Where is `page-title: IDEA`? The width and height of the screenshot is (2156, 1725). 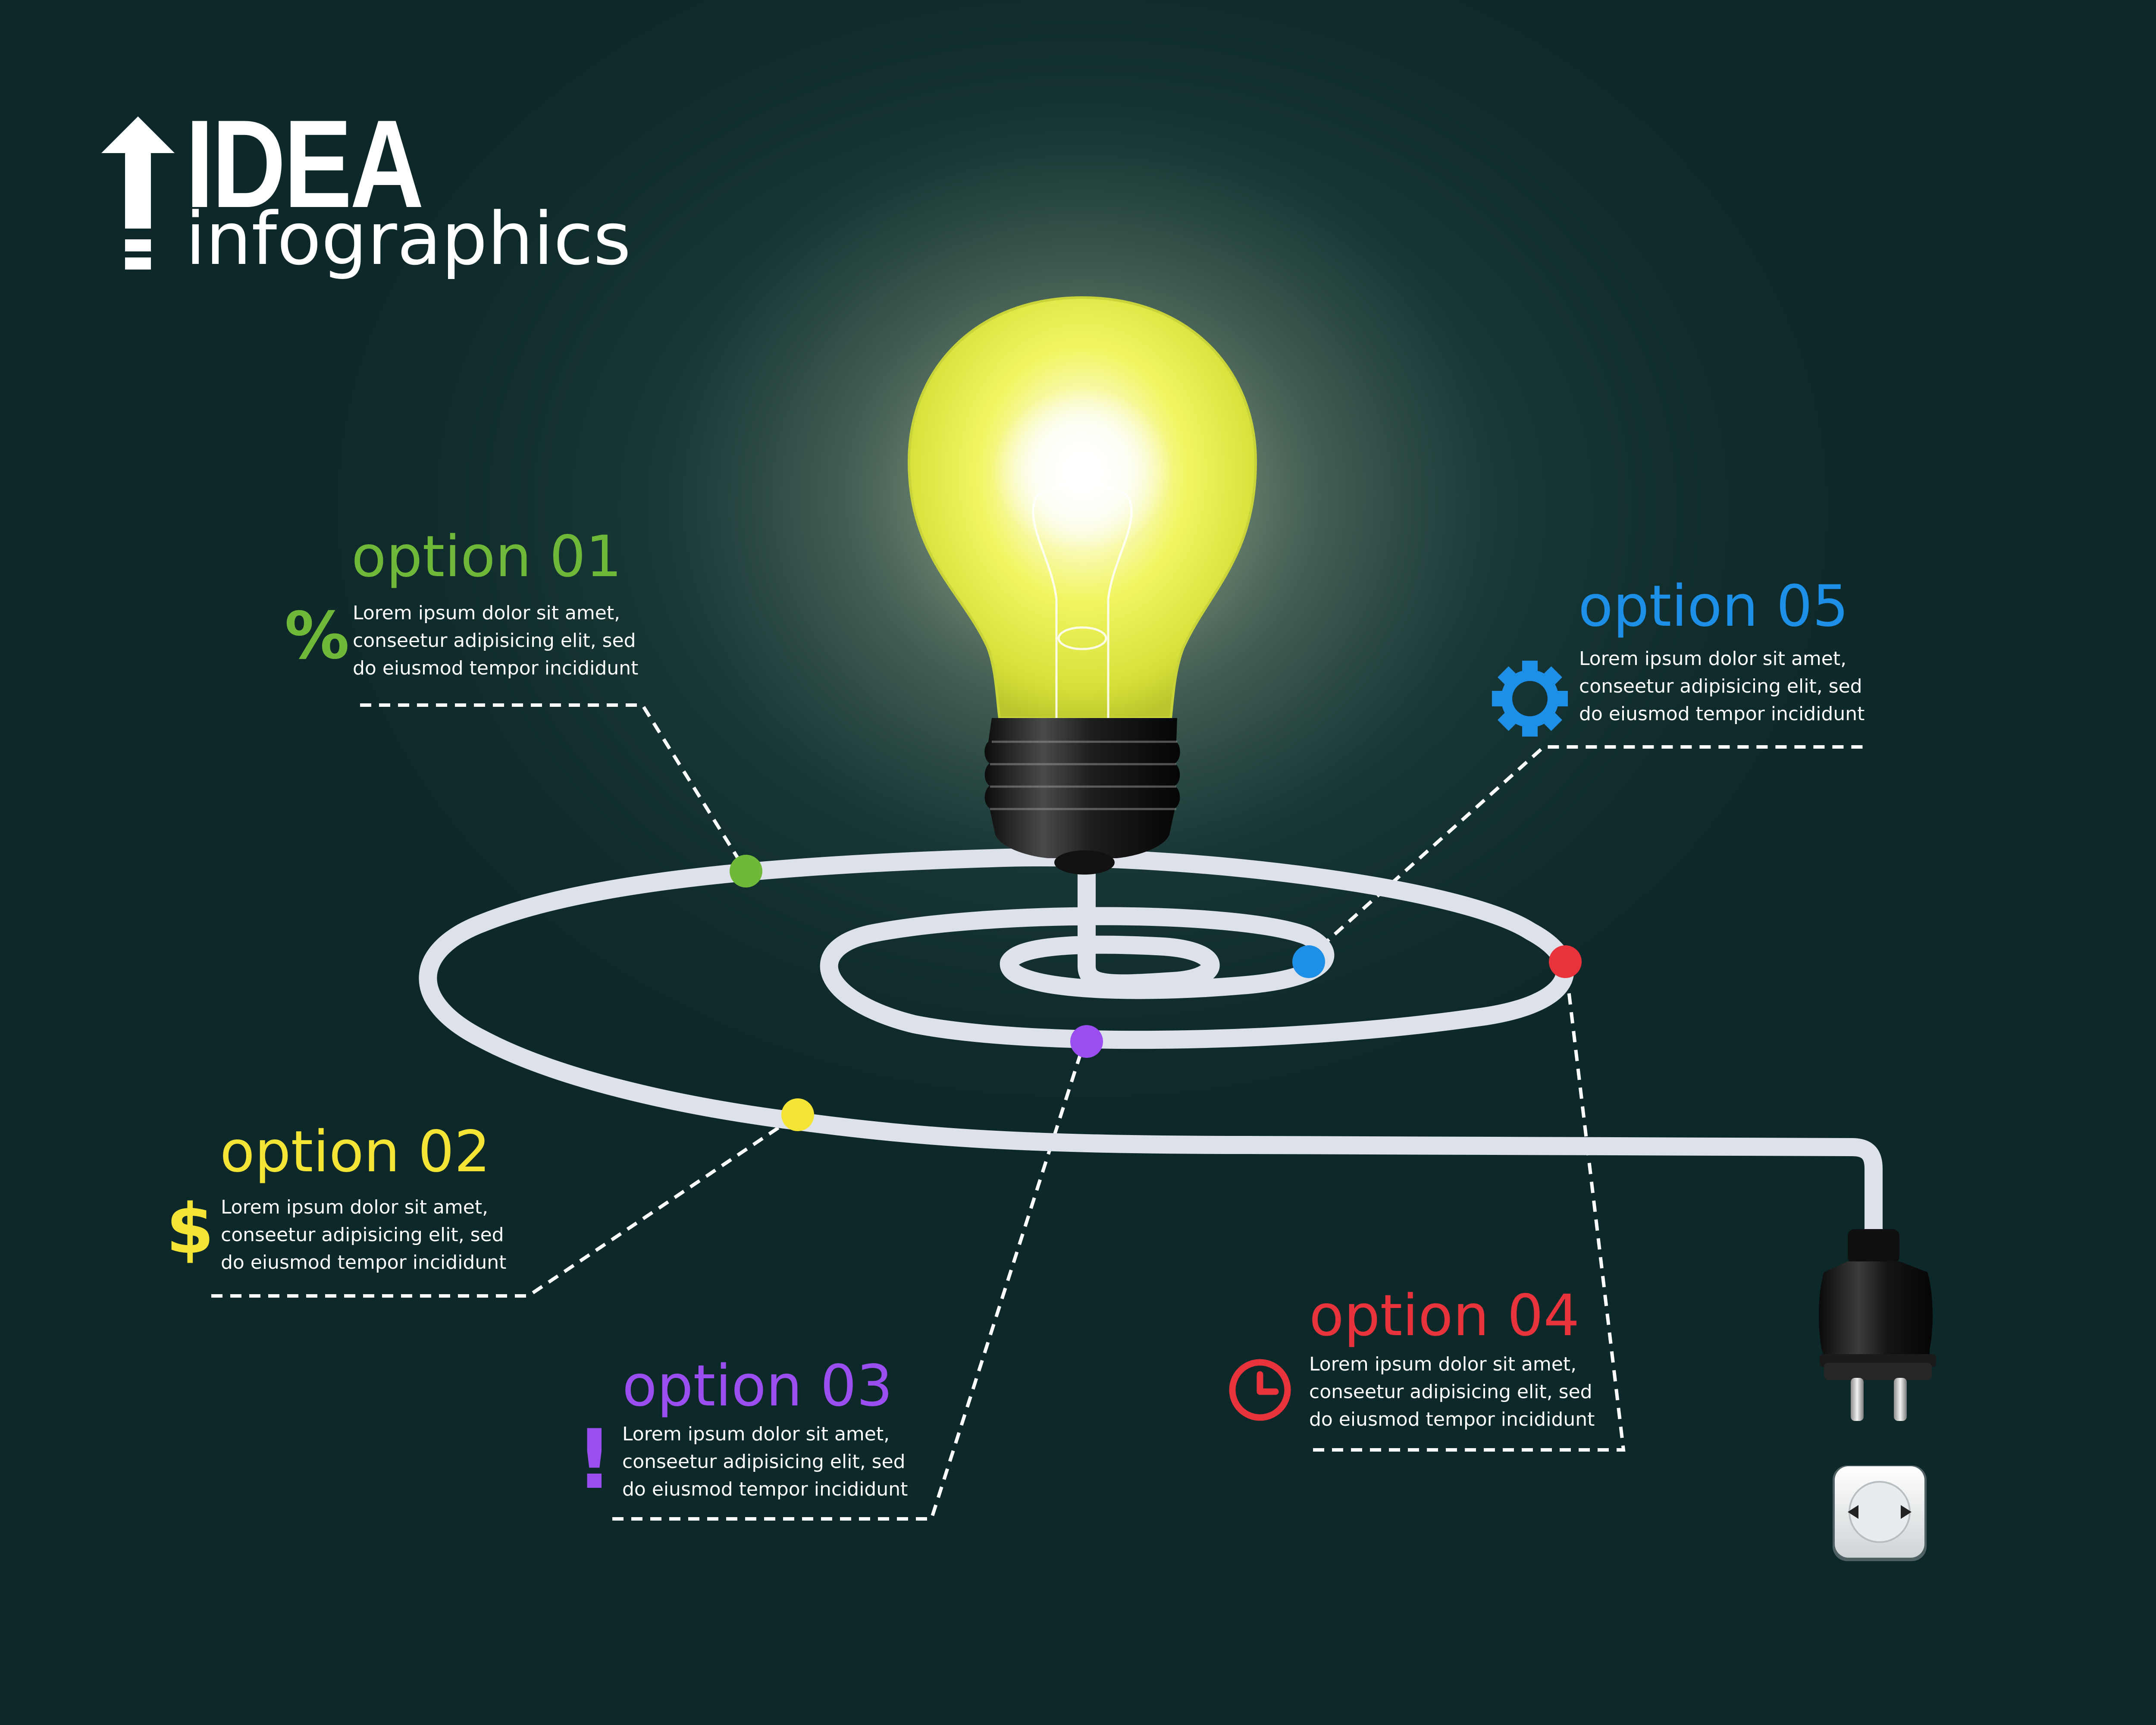 page-title: IDEA is located at coordinates (304, 164).